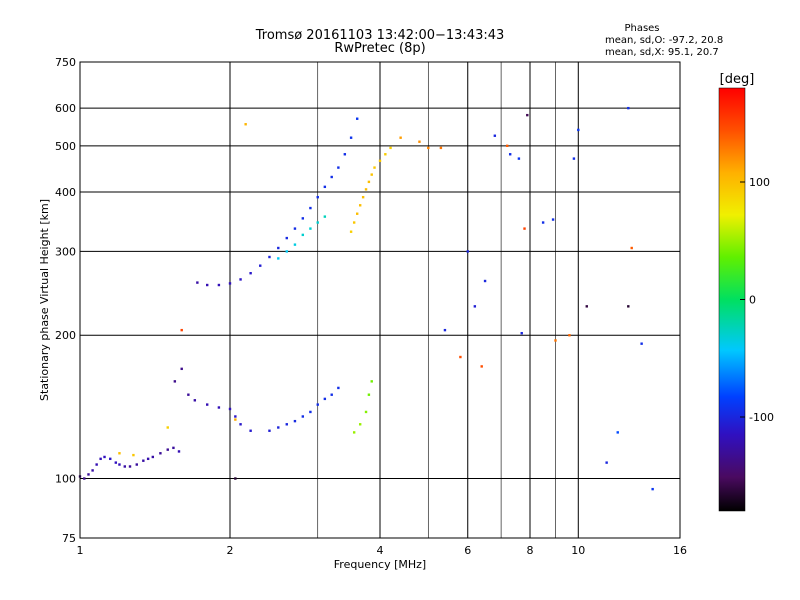  Describe the element at coordinates (530, 550) in the screenshot. I see `x-tick-label: 8` at that location.